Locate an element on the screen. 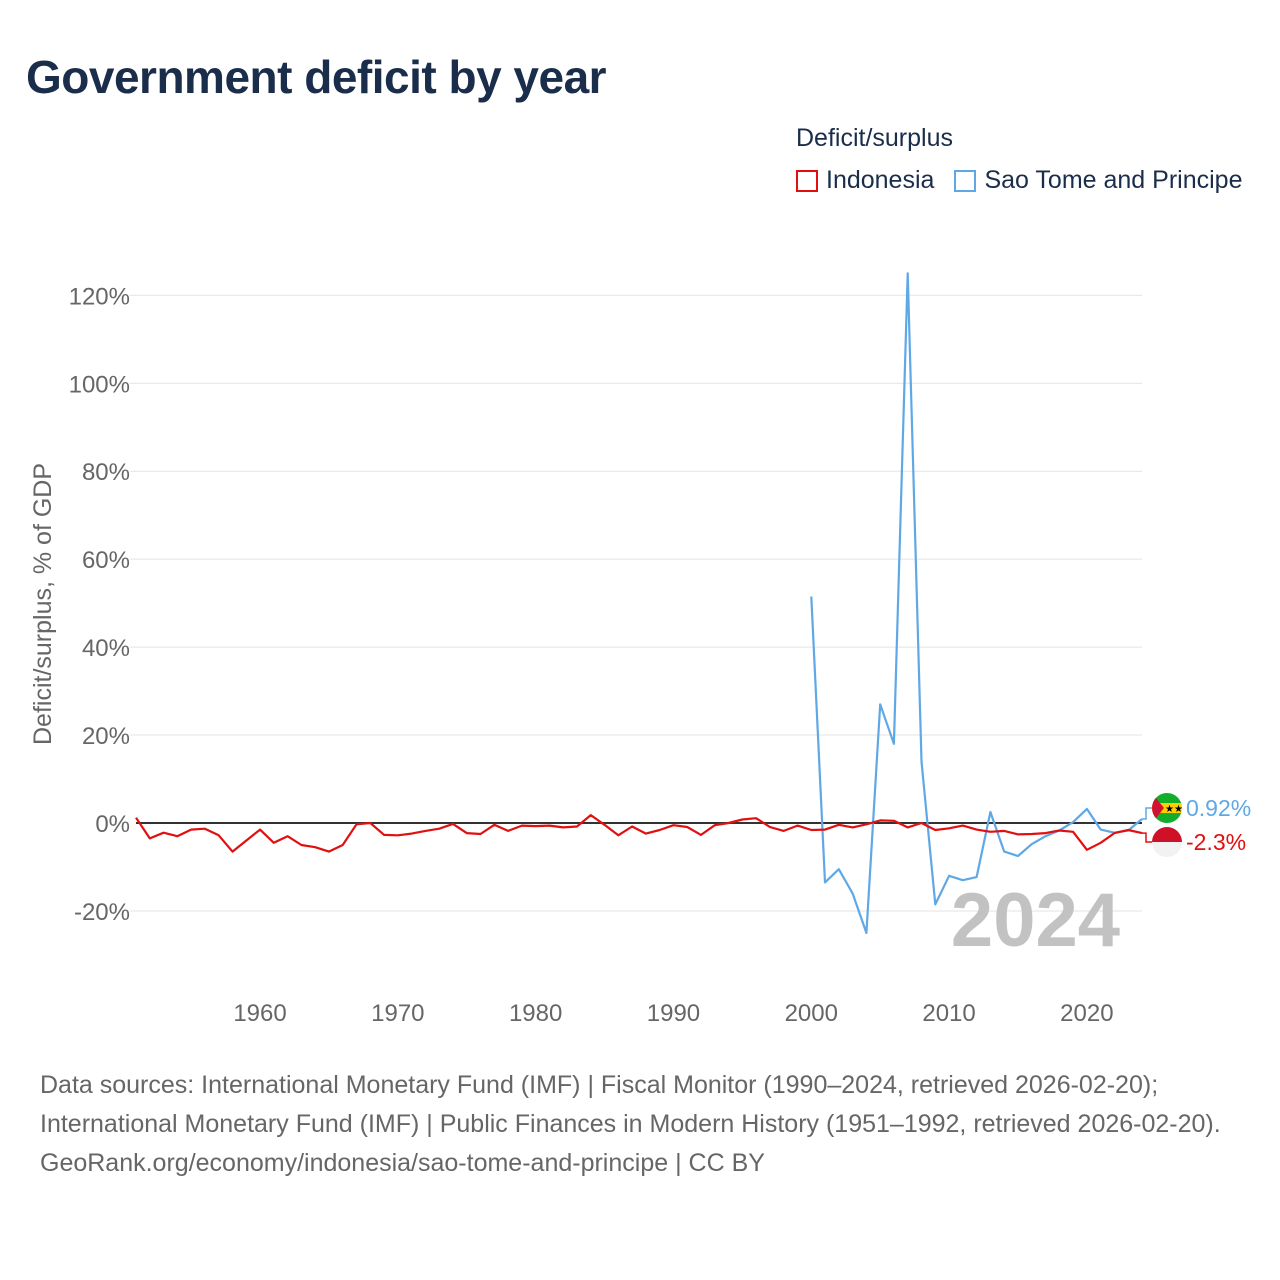 This screenshot has height=1280, width=1280. indonesia-flag-icon is located at coordinates (1167, 842).